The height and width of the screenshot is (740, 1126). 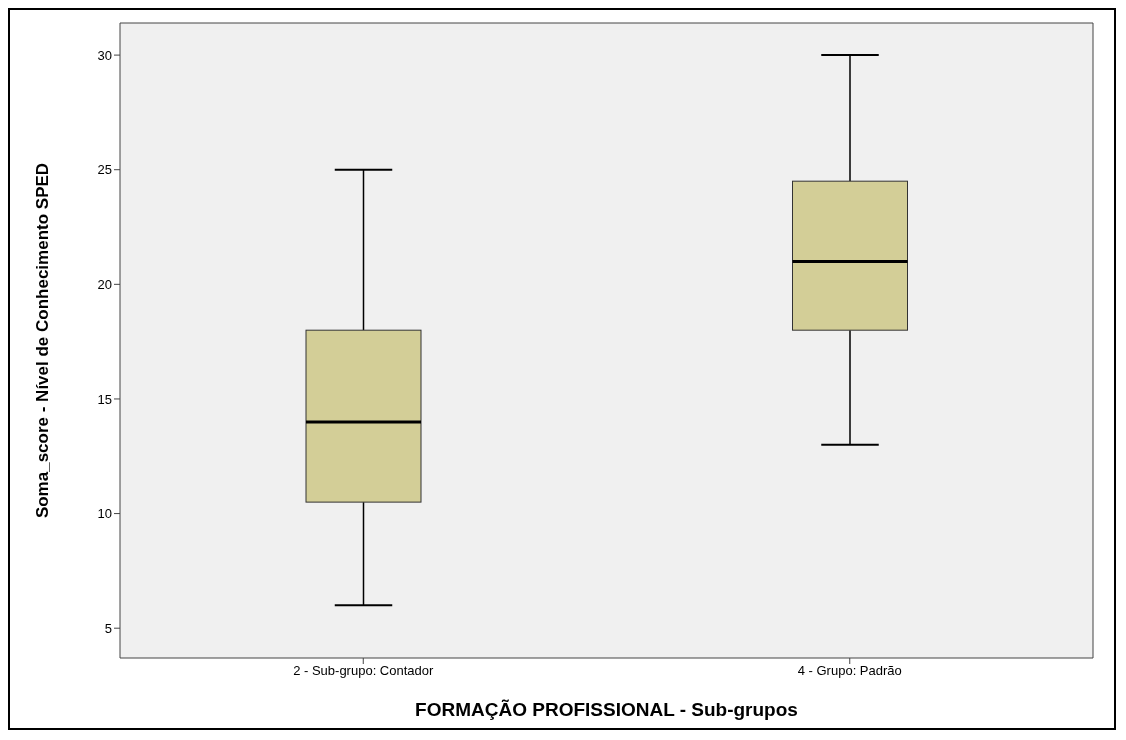 I want to click on y-tick-label: 20, so click(x=104, y=284).